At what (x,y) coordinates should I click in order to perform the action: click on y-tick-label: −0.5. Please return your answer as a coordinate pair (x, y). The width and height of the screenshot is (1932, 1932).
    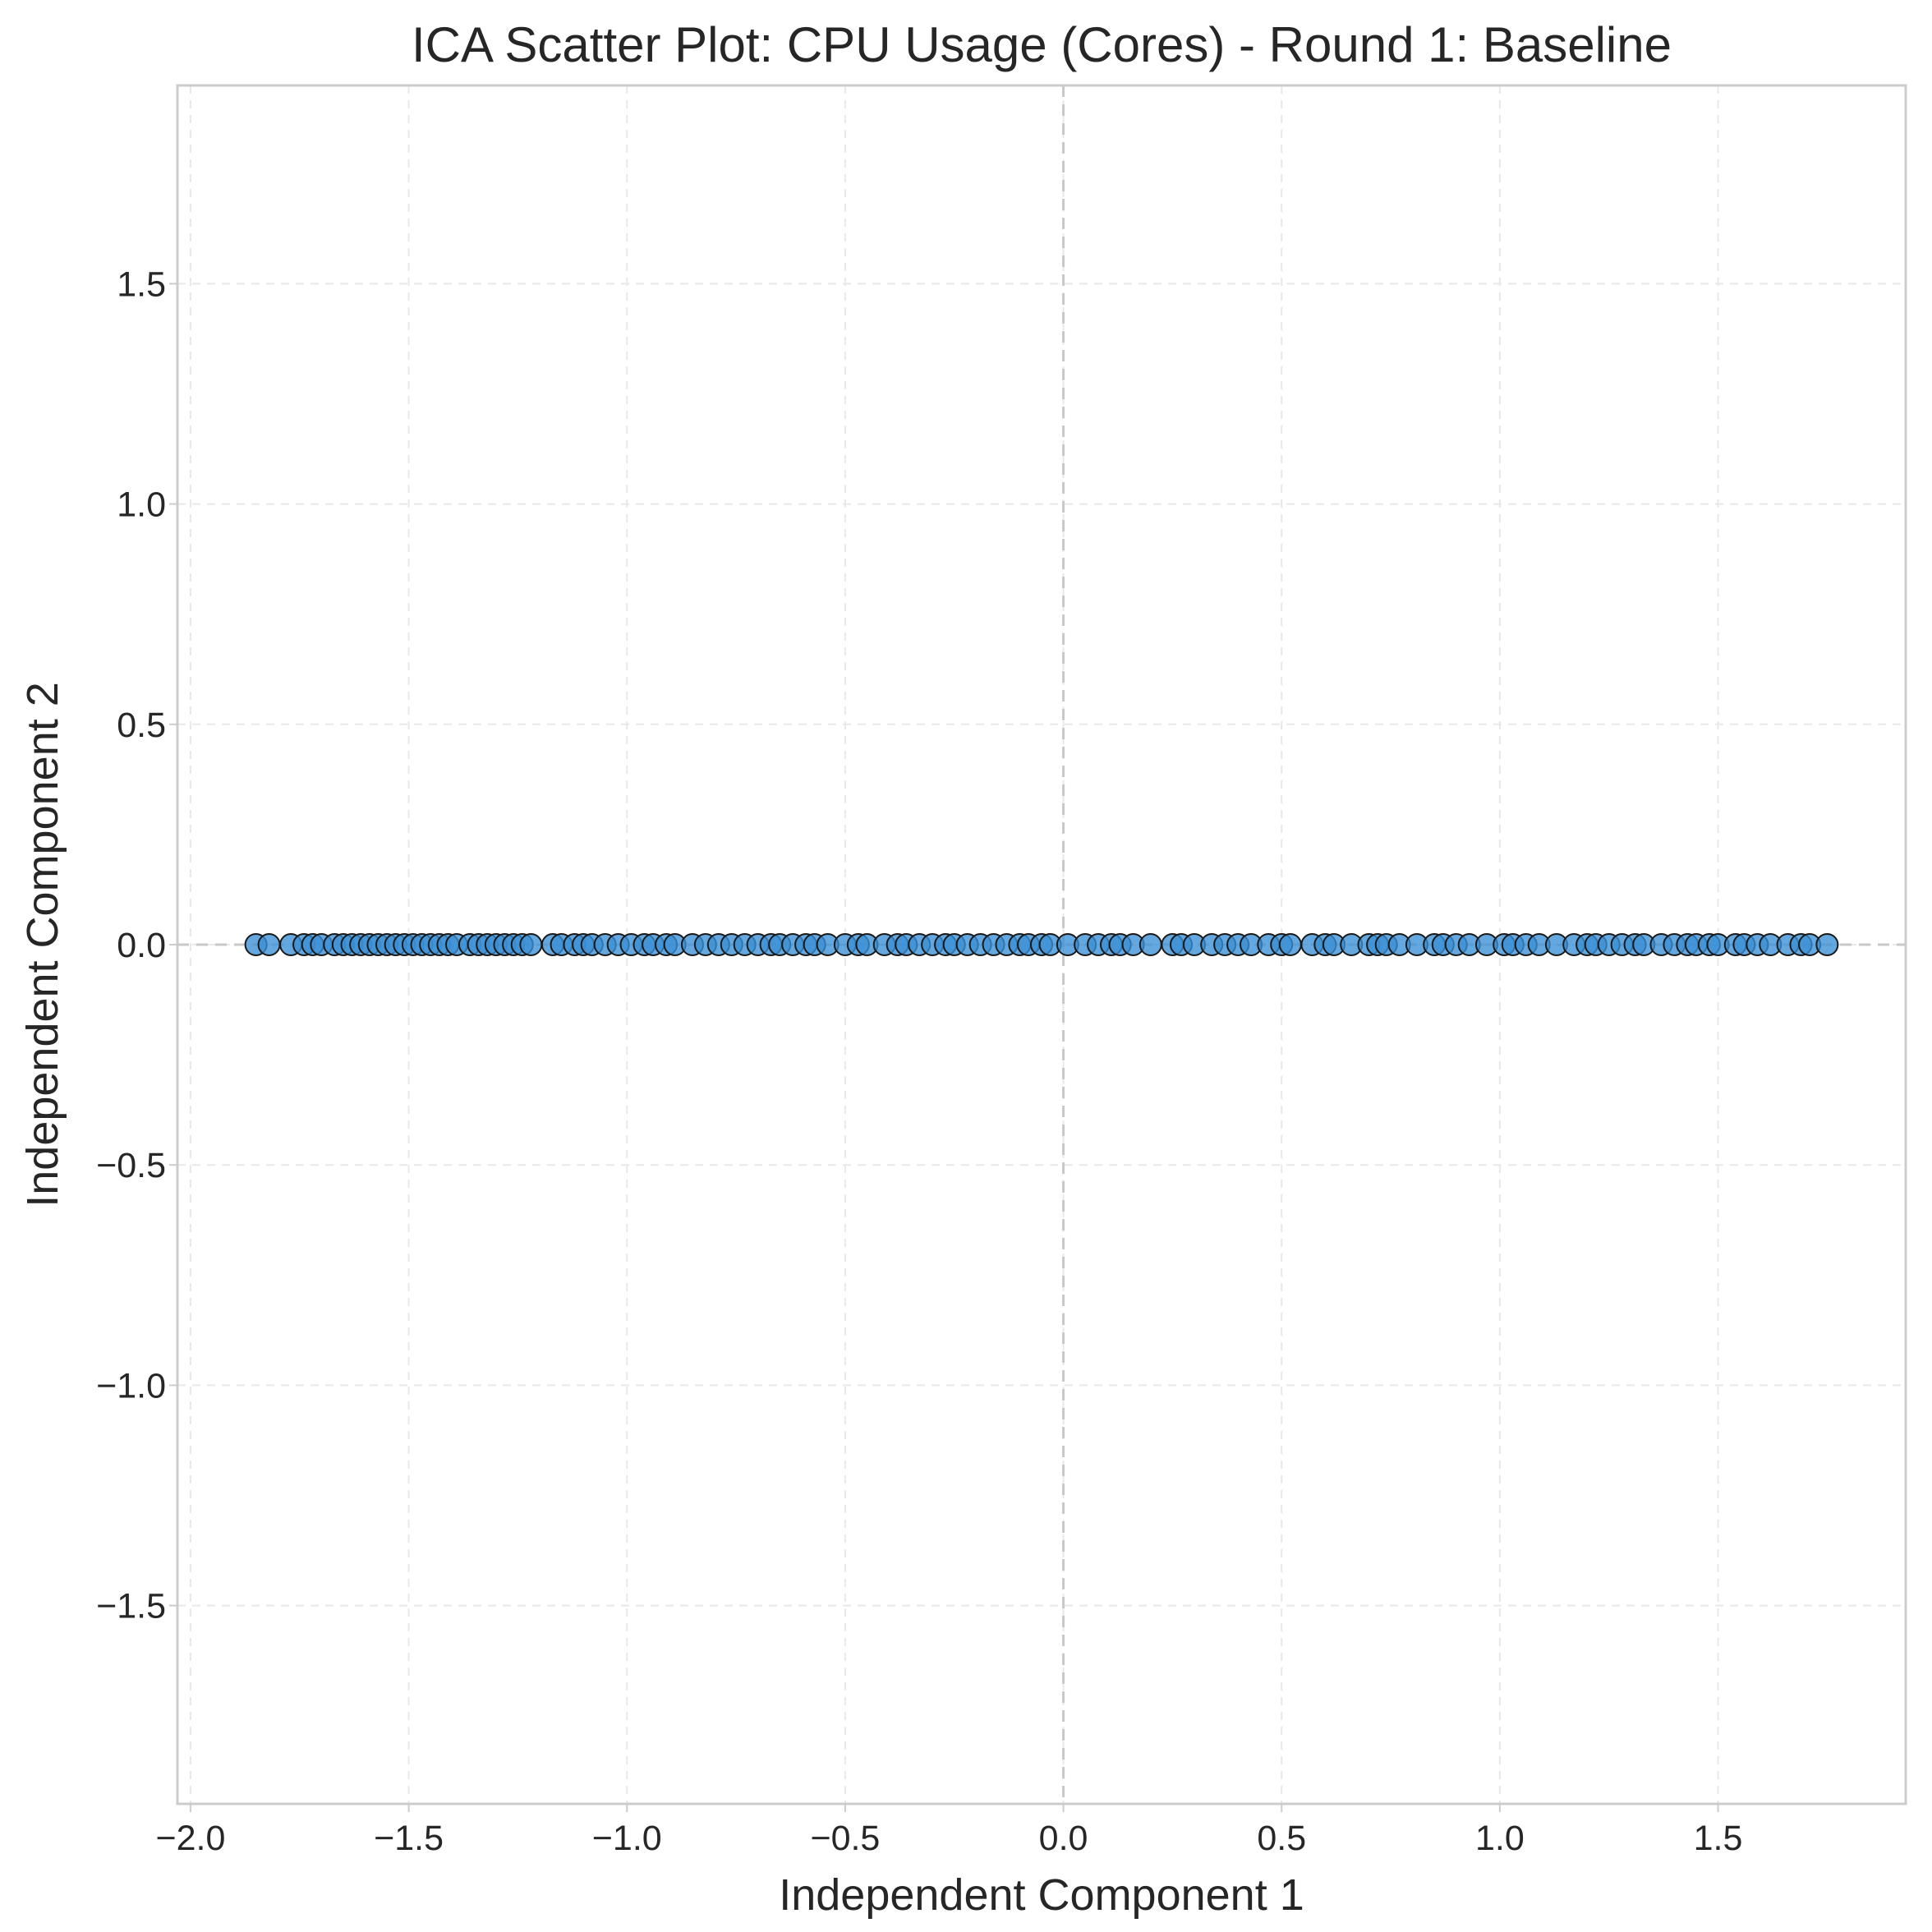
    Looking at the image, I should click on (131, 1165).